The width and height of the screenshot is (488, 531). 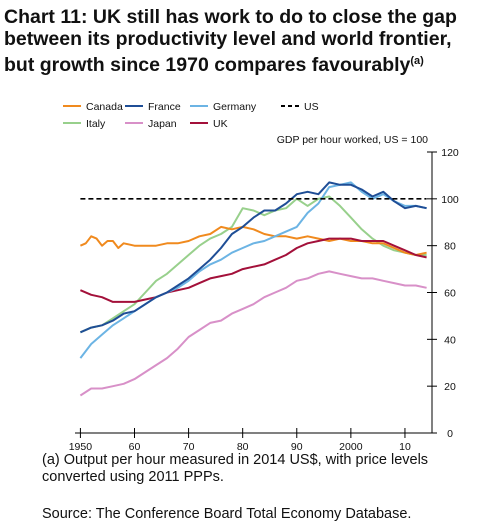 I want to click on y-tick-label-100: 100, so click(x=450, y=200).